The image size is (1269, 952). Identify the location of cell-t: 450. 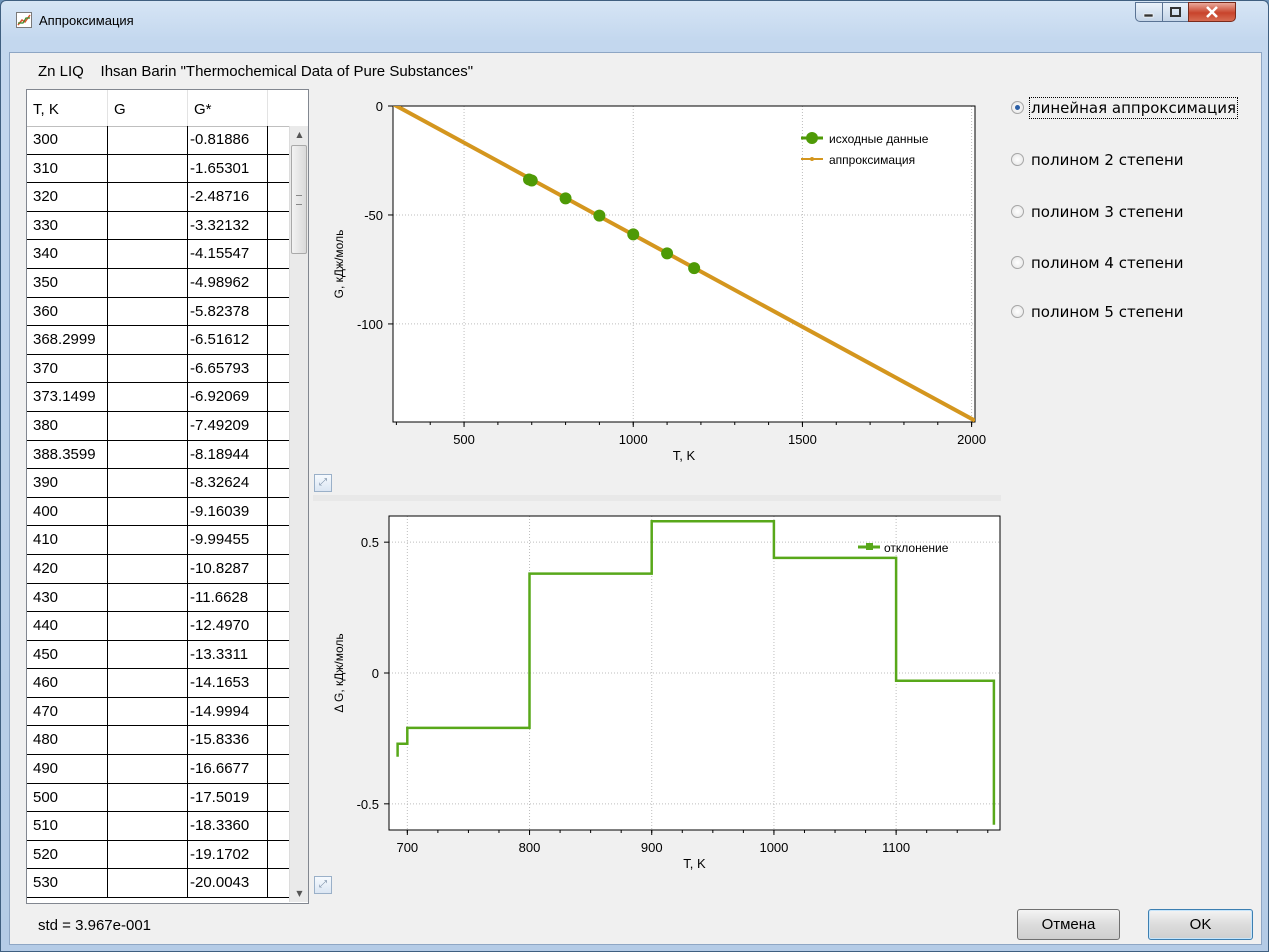
(67, 654).